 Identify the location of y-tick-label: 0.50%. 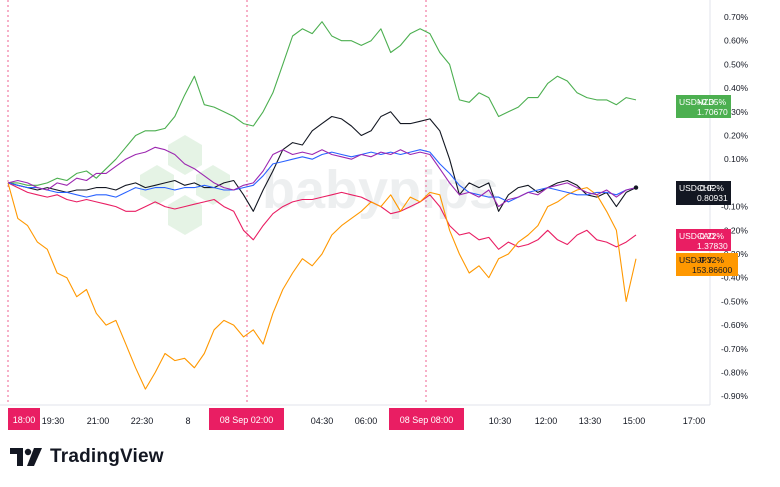
(736, 64).